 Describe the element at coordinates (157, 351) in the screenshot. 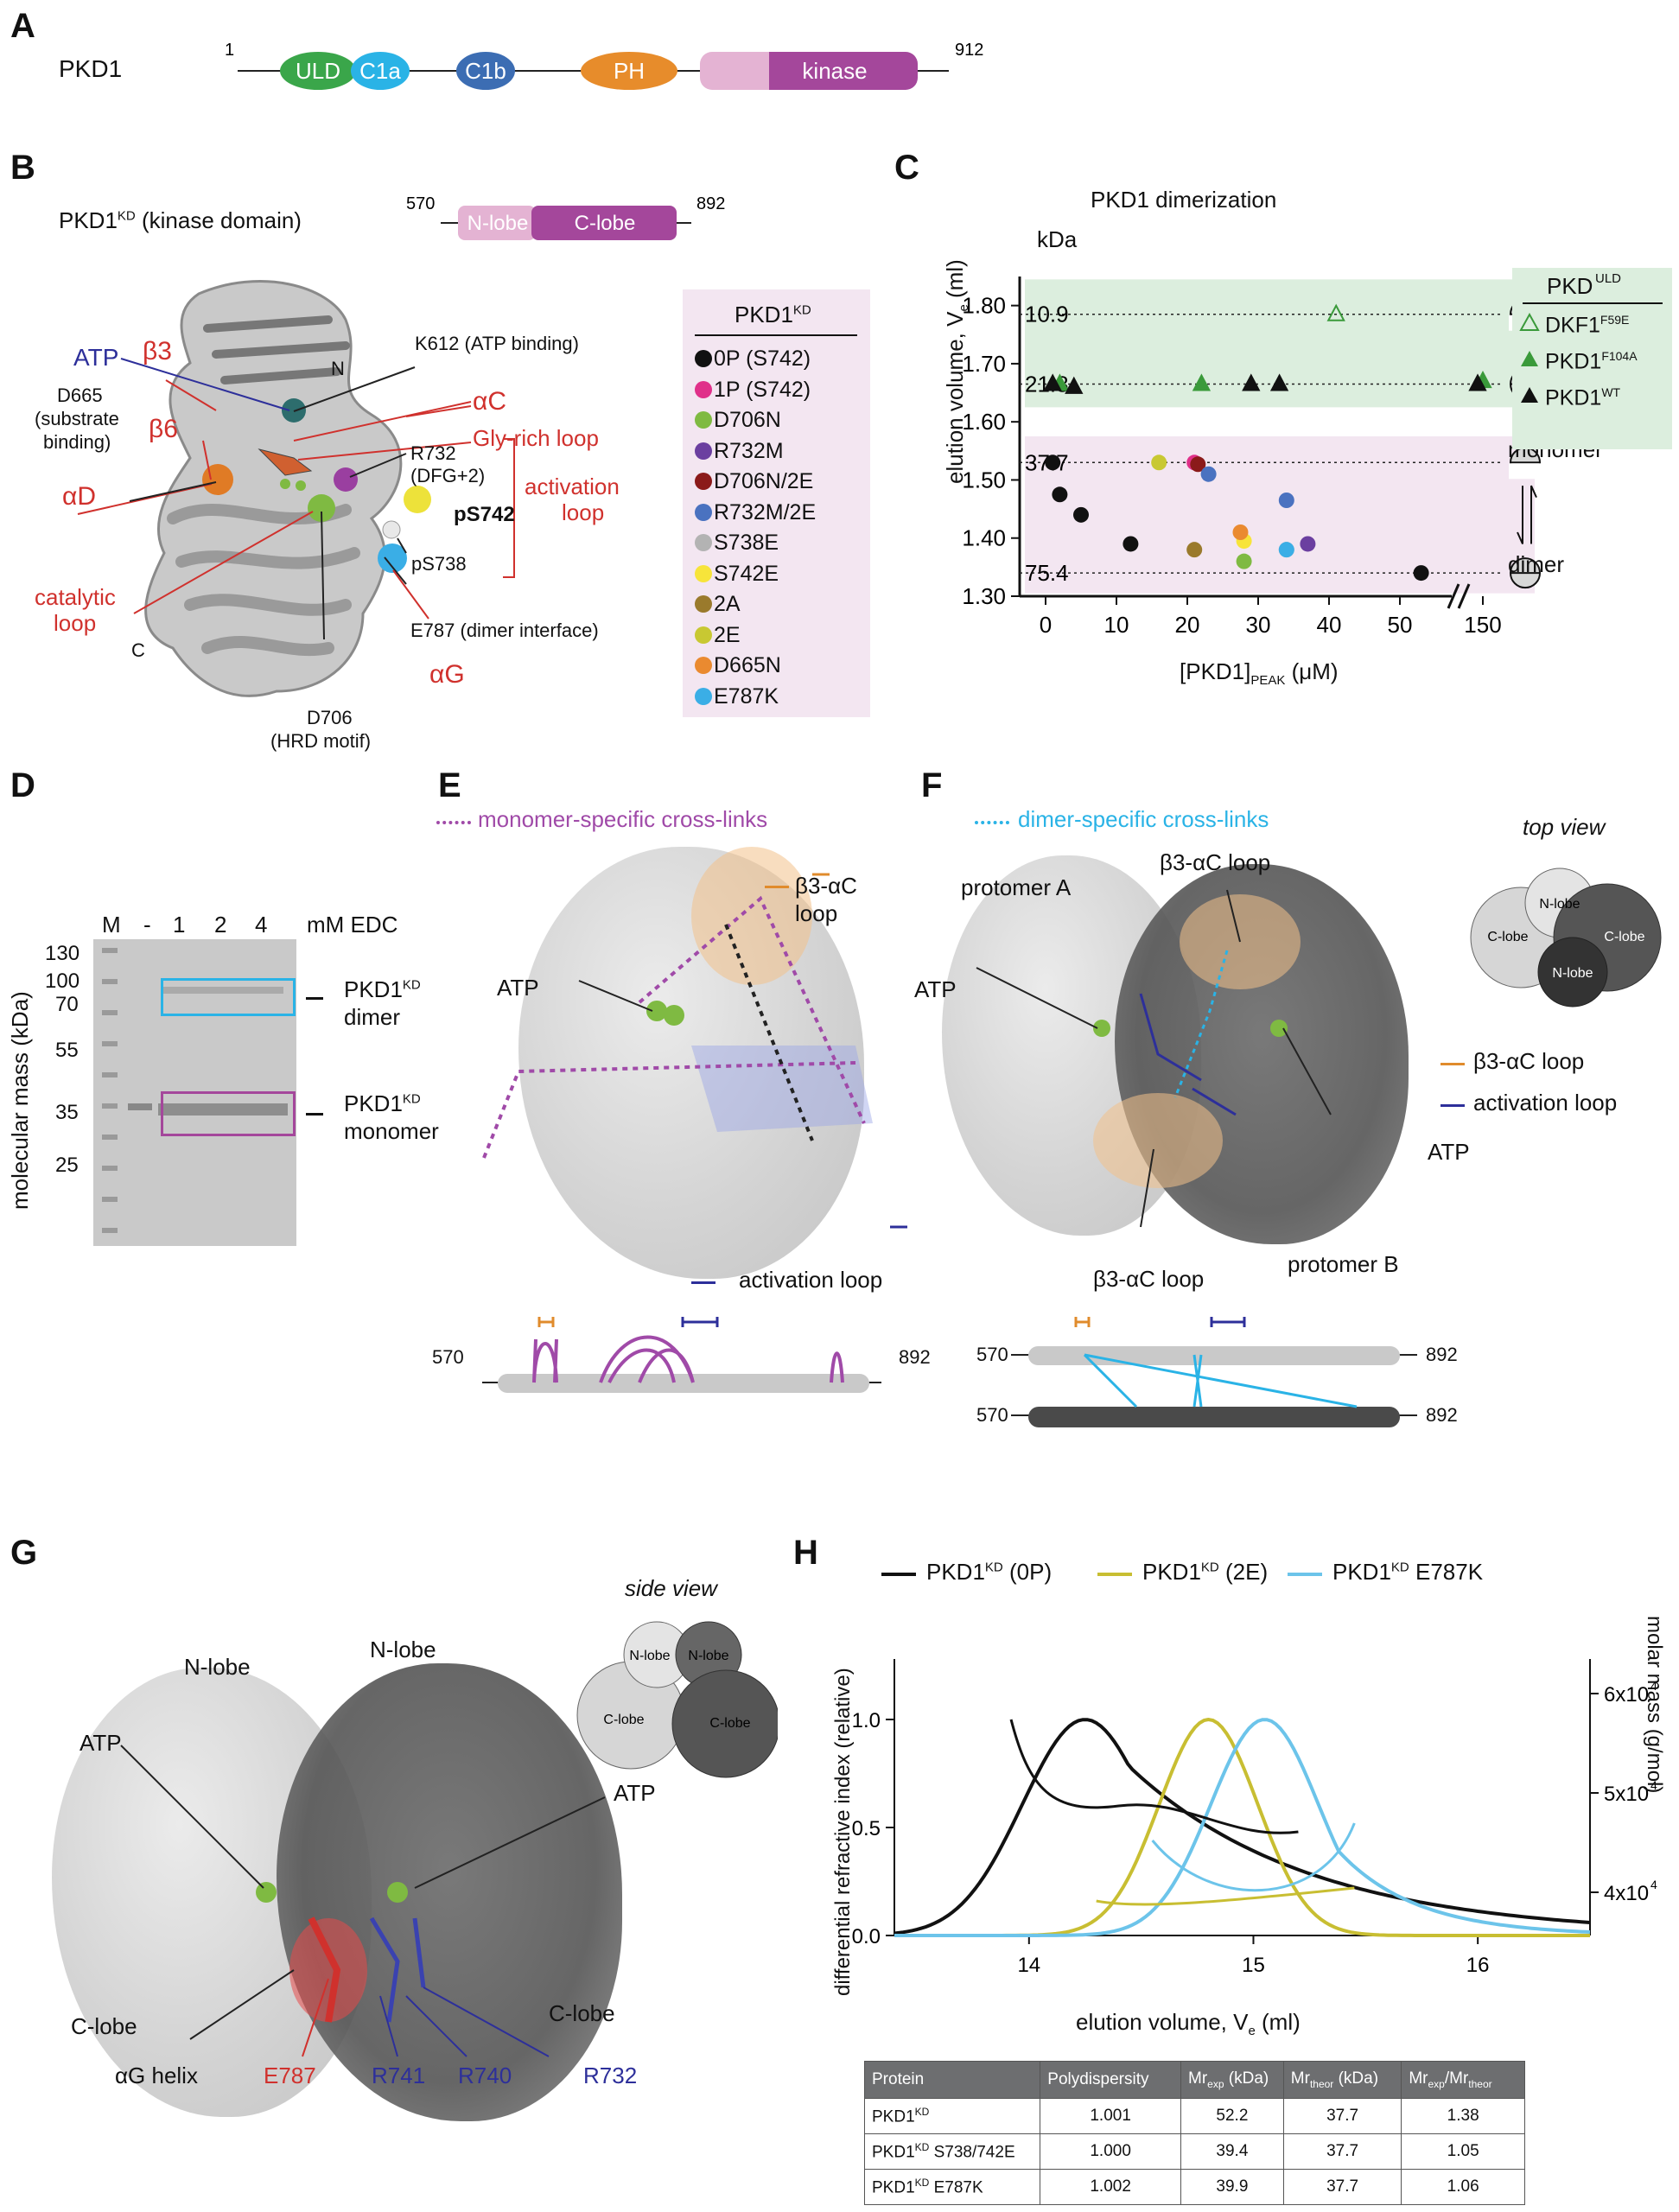

I see `b3-label: β3` at that location.